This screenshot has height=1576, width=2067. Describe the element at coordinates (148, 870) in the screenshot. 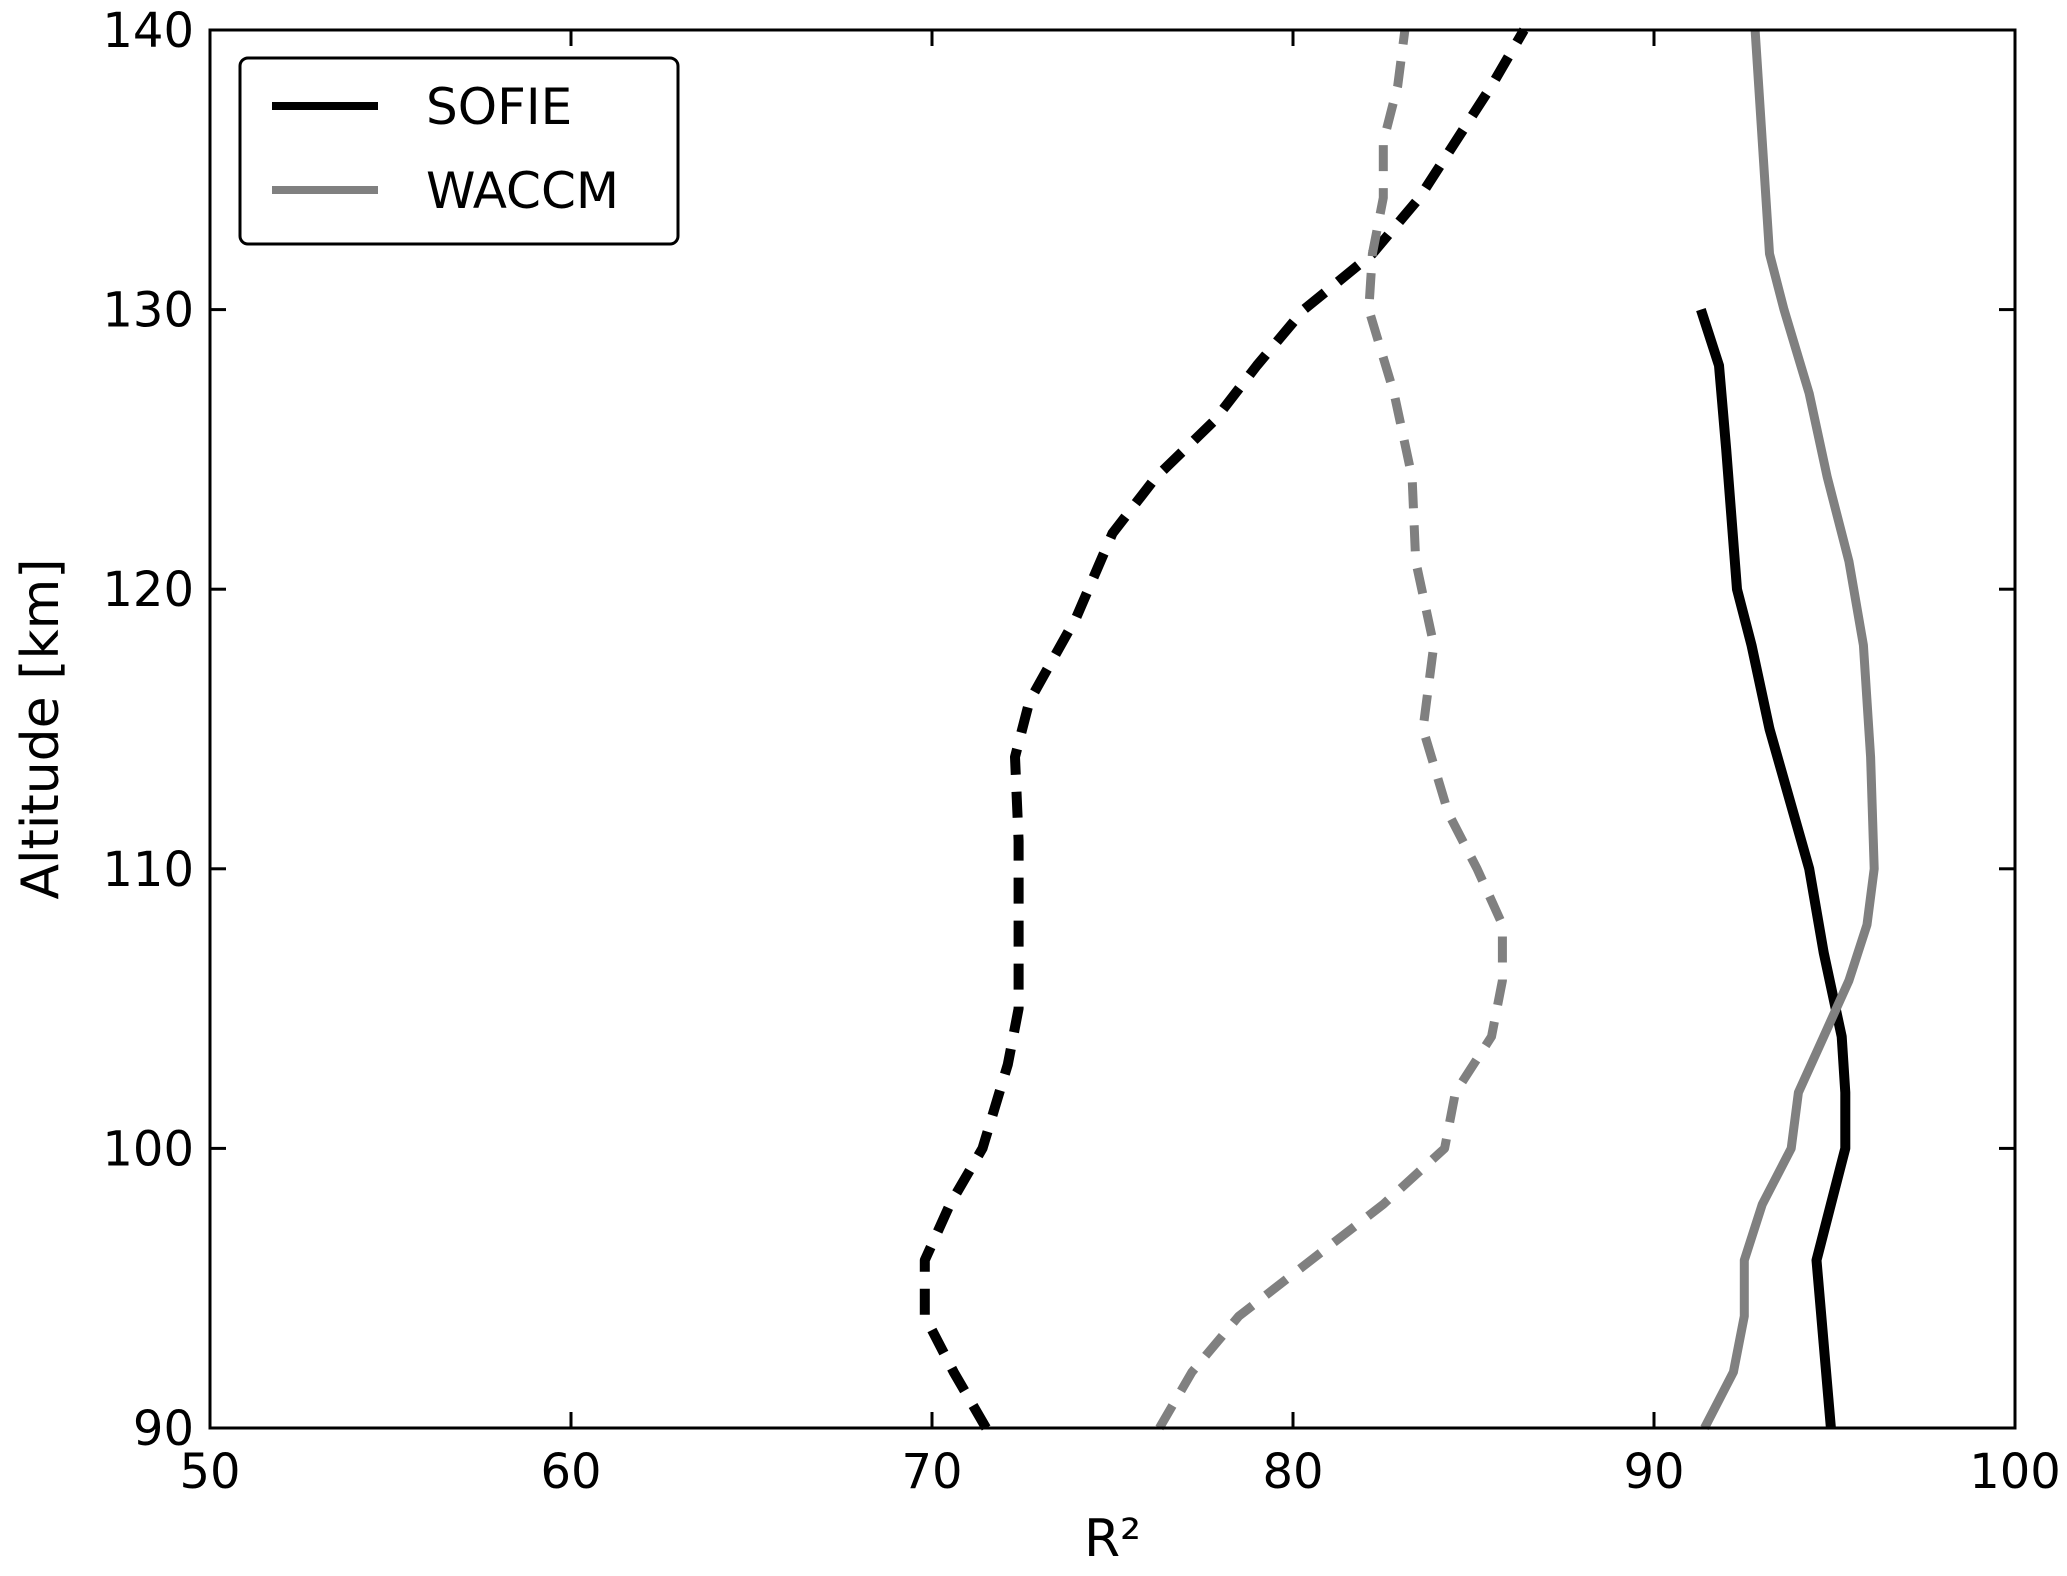

I see `y-tick-label: 110` at that location.